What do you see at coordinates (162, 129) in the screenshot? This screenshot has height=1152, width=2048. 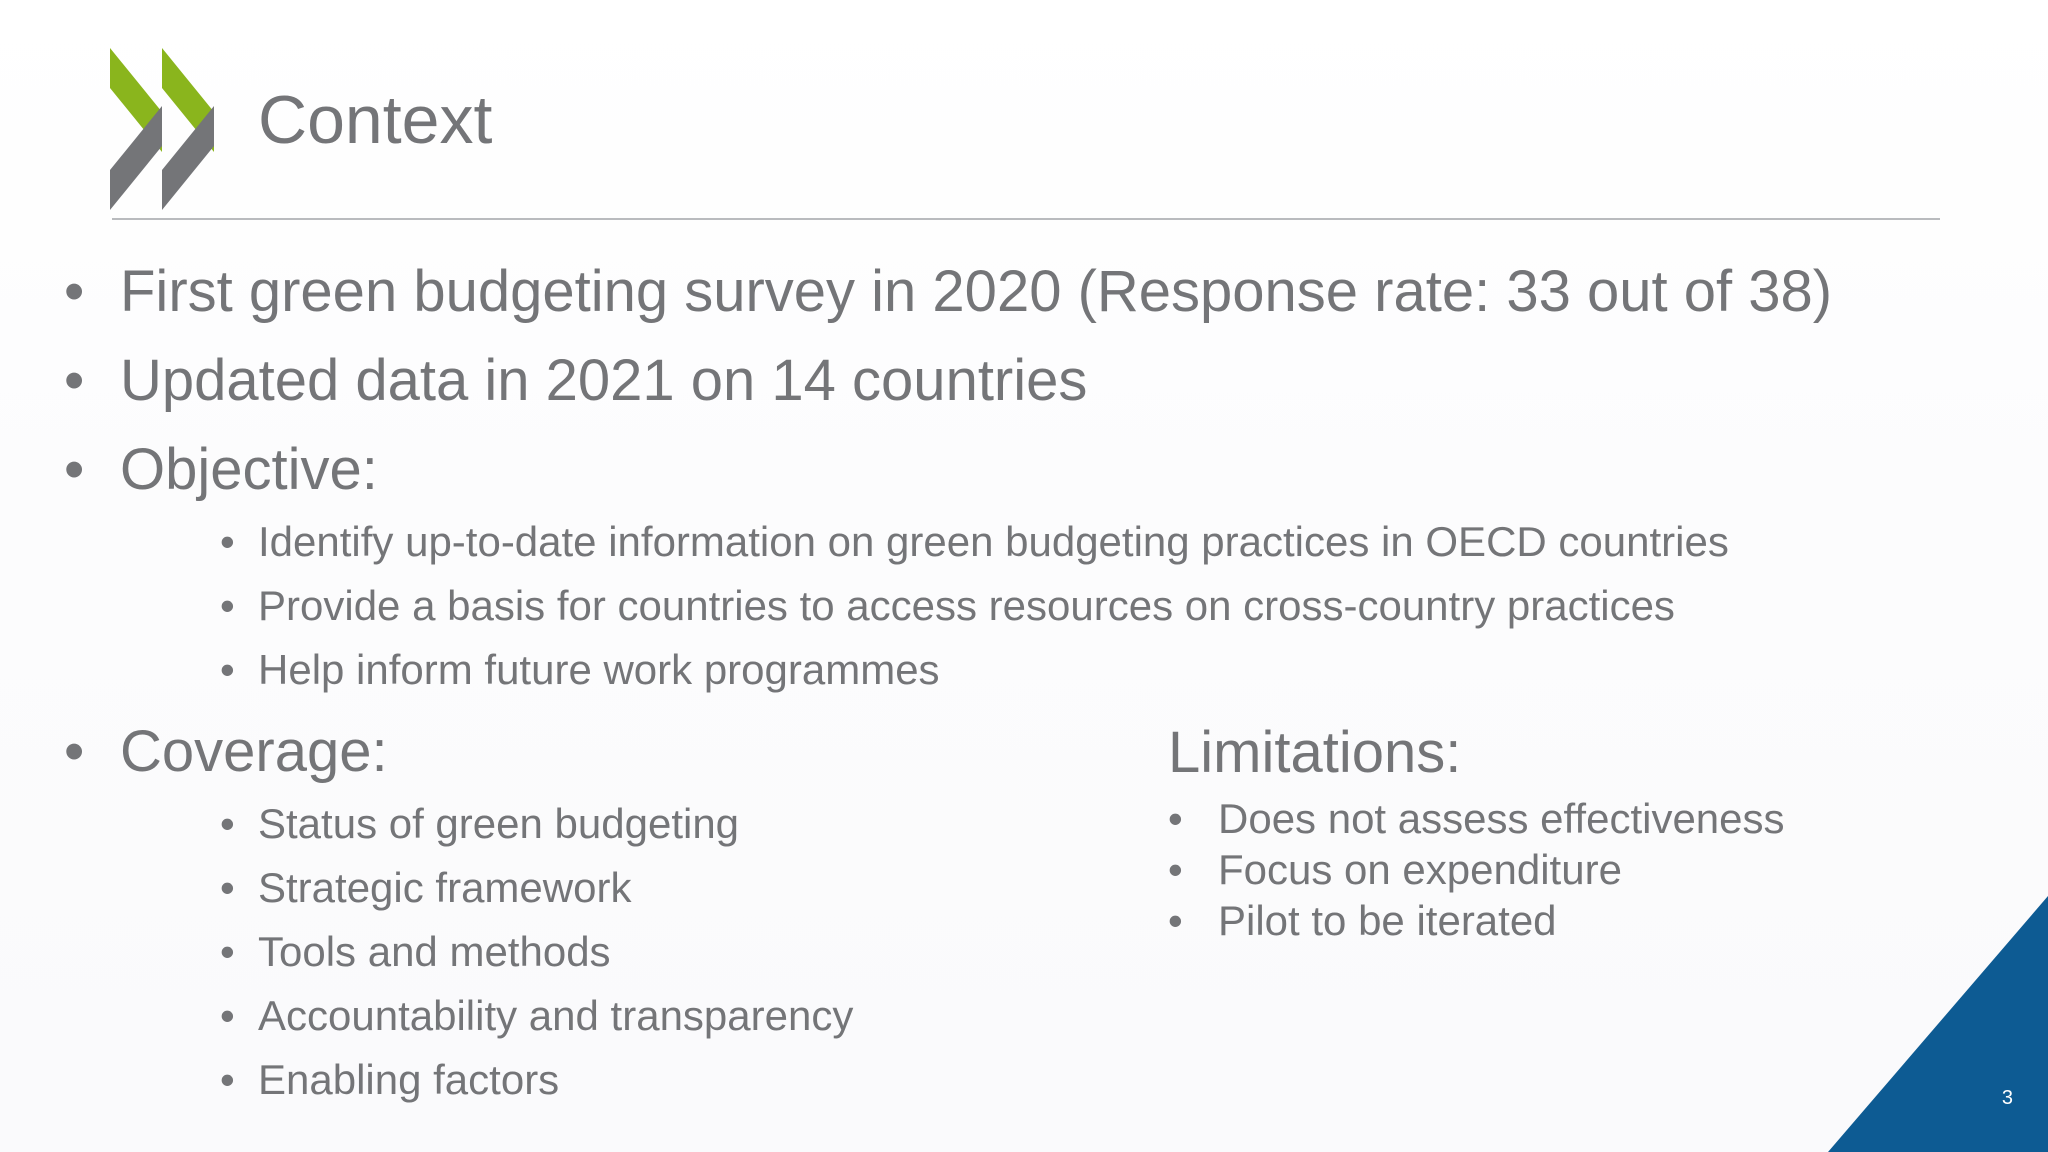 I see `oecd-logo-icon` at bounding box center [162, 129].